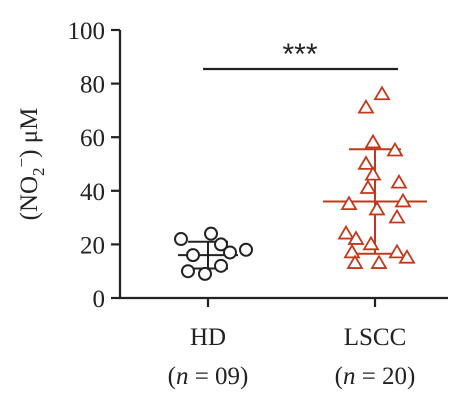  I want to click on y-axis-label: (NO2−) μM, so click(30, 164).